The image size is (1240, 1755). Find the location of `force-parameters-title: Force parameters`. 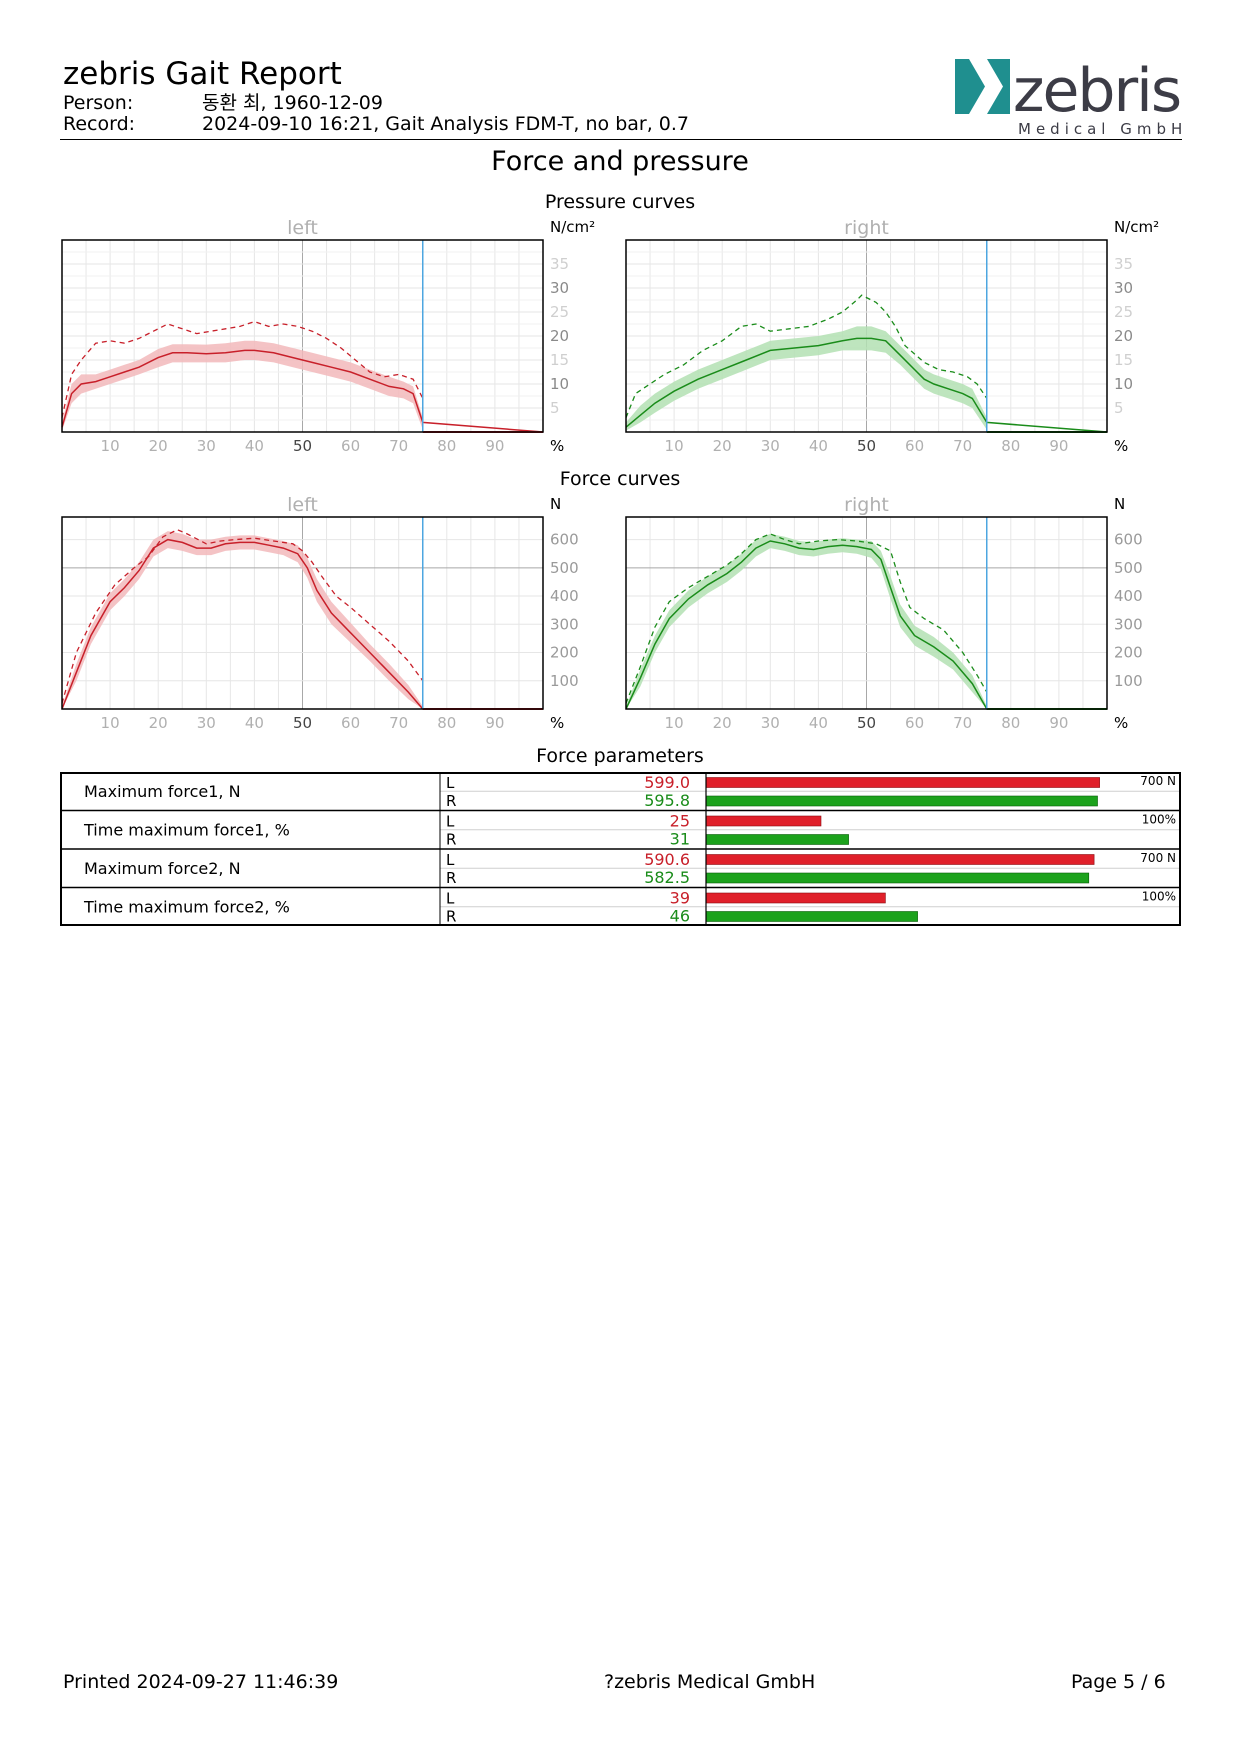

force-parameters-title: Force parameters is located at coordinates (620, 756).